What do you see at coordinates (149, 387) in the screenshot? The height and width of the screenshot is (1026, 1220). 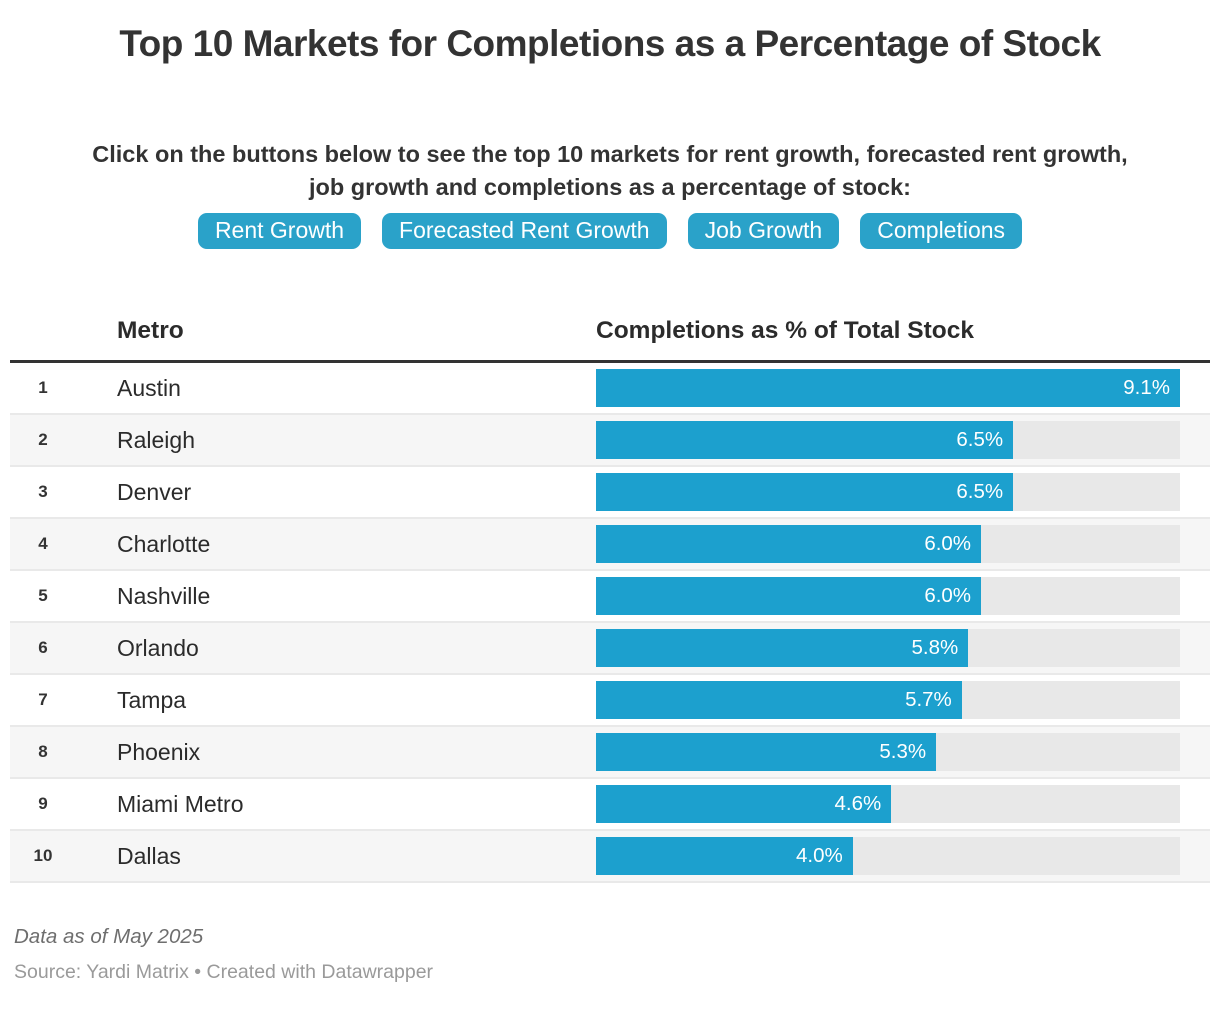 I see `metro-cell: Austin` at bounding box center [149, 387].